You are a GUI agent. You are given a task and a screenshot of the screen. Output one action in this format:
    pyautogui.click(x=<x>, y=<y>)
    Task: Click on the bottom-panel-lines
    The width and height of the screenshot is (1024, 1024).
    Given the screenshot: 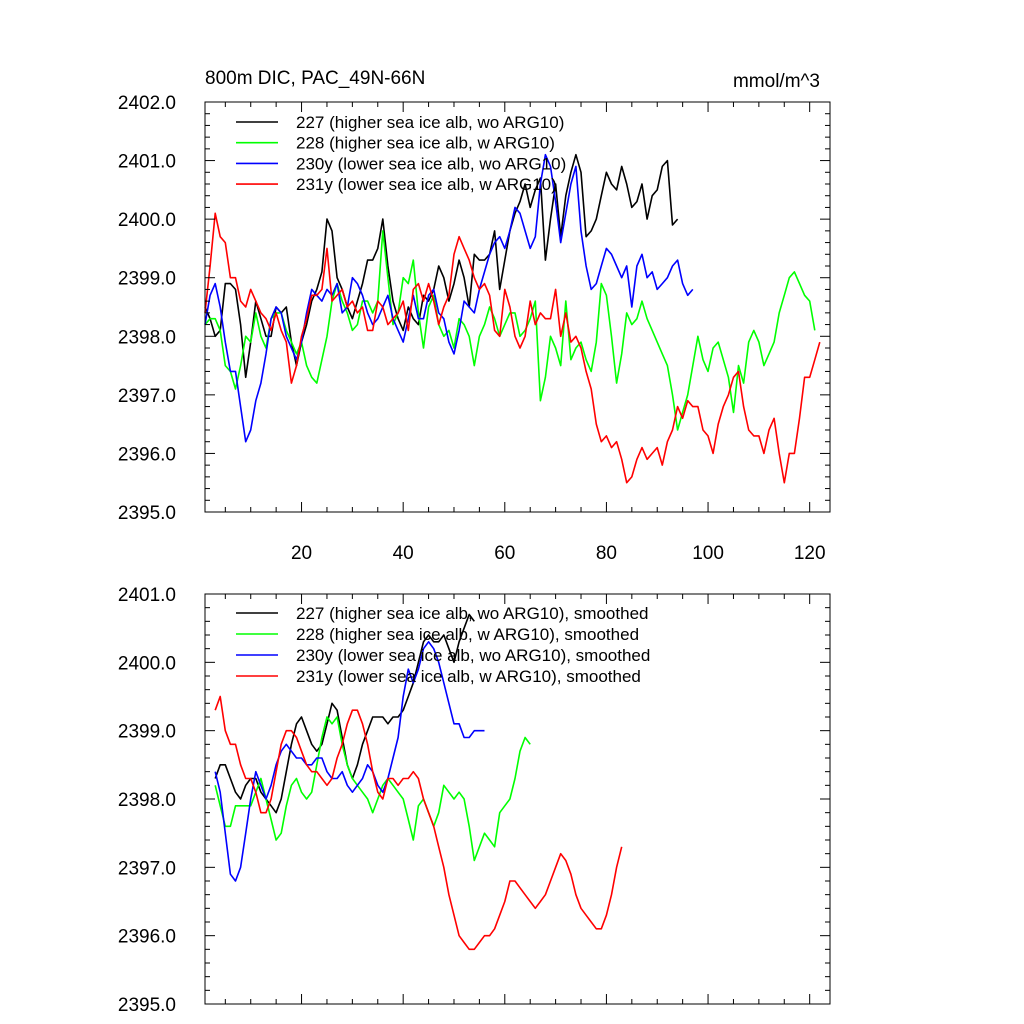 What is the action you would take?
    pyautogui.click(x=418, y=782)
    